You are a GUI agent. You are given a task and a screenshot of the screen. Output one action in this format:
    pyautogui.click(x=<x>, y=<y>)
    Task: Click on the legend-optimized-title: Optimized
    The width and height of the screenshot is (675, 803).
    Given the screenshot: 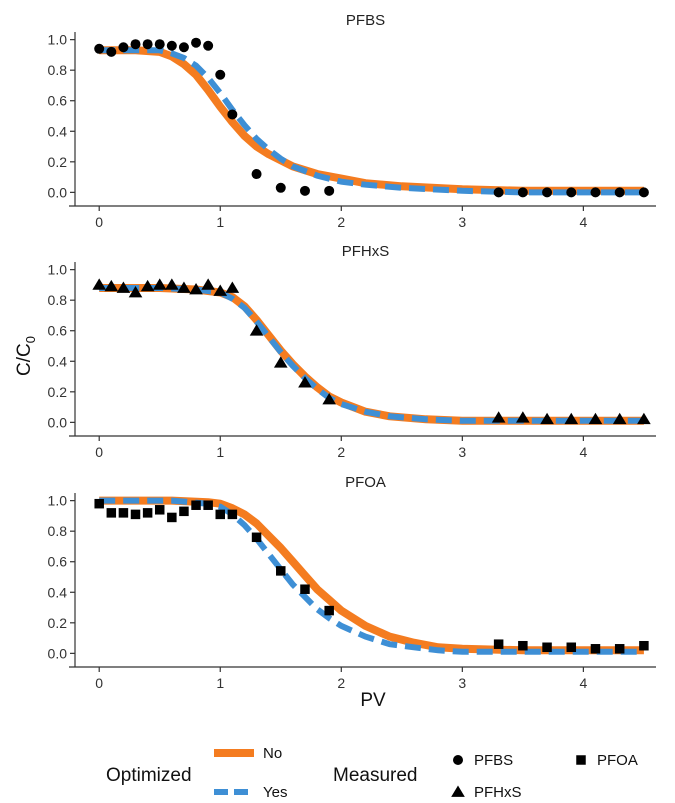 What is the action you would take?
    pyautogui.click(x=149, y=775)
    